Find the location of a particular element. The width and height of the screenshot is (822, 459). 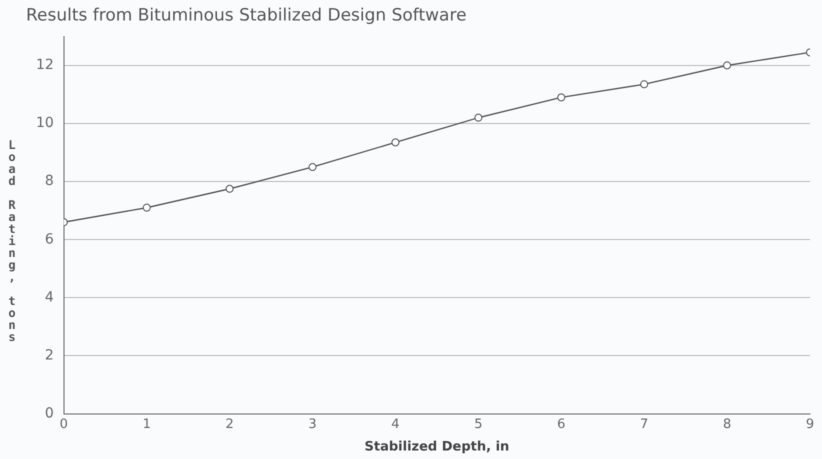

x-tick-label: 5 is located at coordinates (478, 424).